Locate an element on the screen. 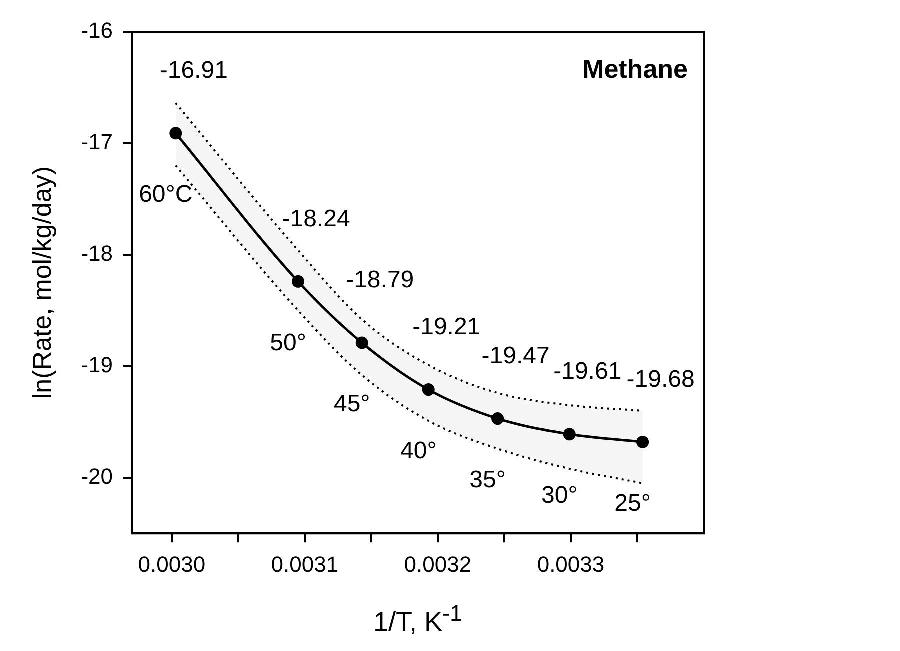  data-label: -18.24 is located at coordinates (316, 218).